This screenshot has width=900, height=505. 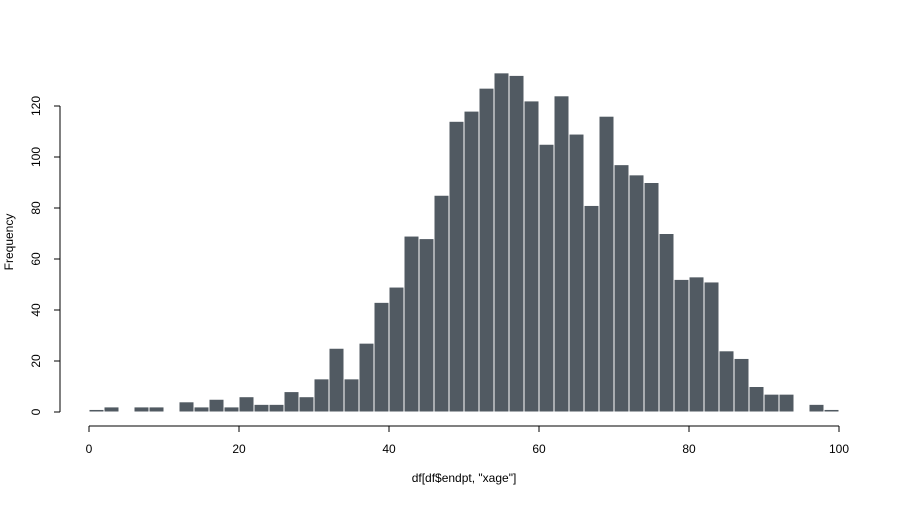 What do you see at coordinates (464, 478) in the screenshot?
I see `x-axis-label: df[df$endpt, "xage"]` at bounding box center [464, 478].